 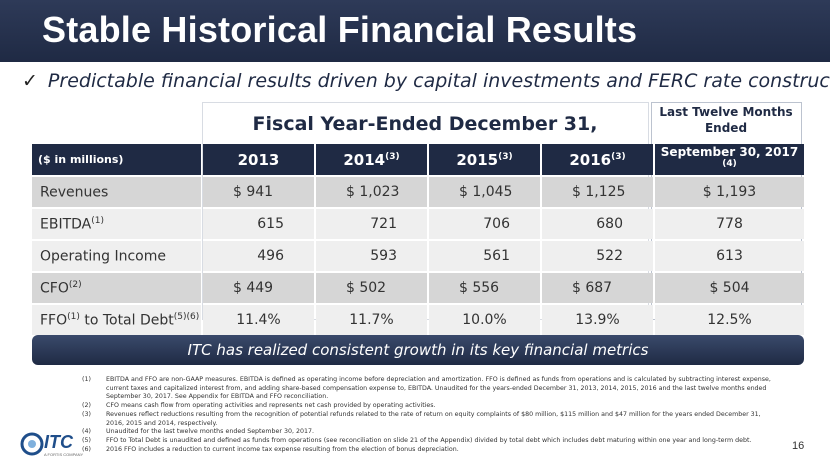 I want to click on table-row: EBITDA(1) 615 721 706 680 778, so click(x=418, y=224).